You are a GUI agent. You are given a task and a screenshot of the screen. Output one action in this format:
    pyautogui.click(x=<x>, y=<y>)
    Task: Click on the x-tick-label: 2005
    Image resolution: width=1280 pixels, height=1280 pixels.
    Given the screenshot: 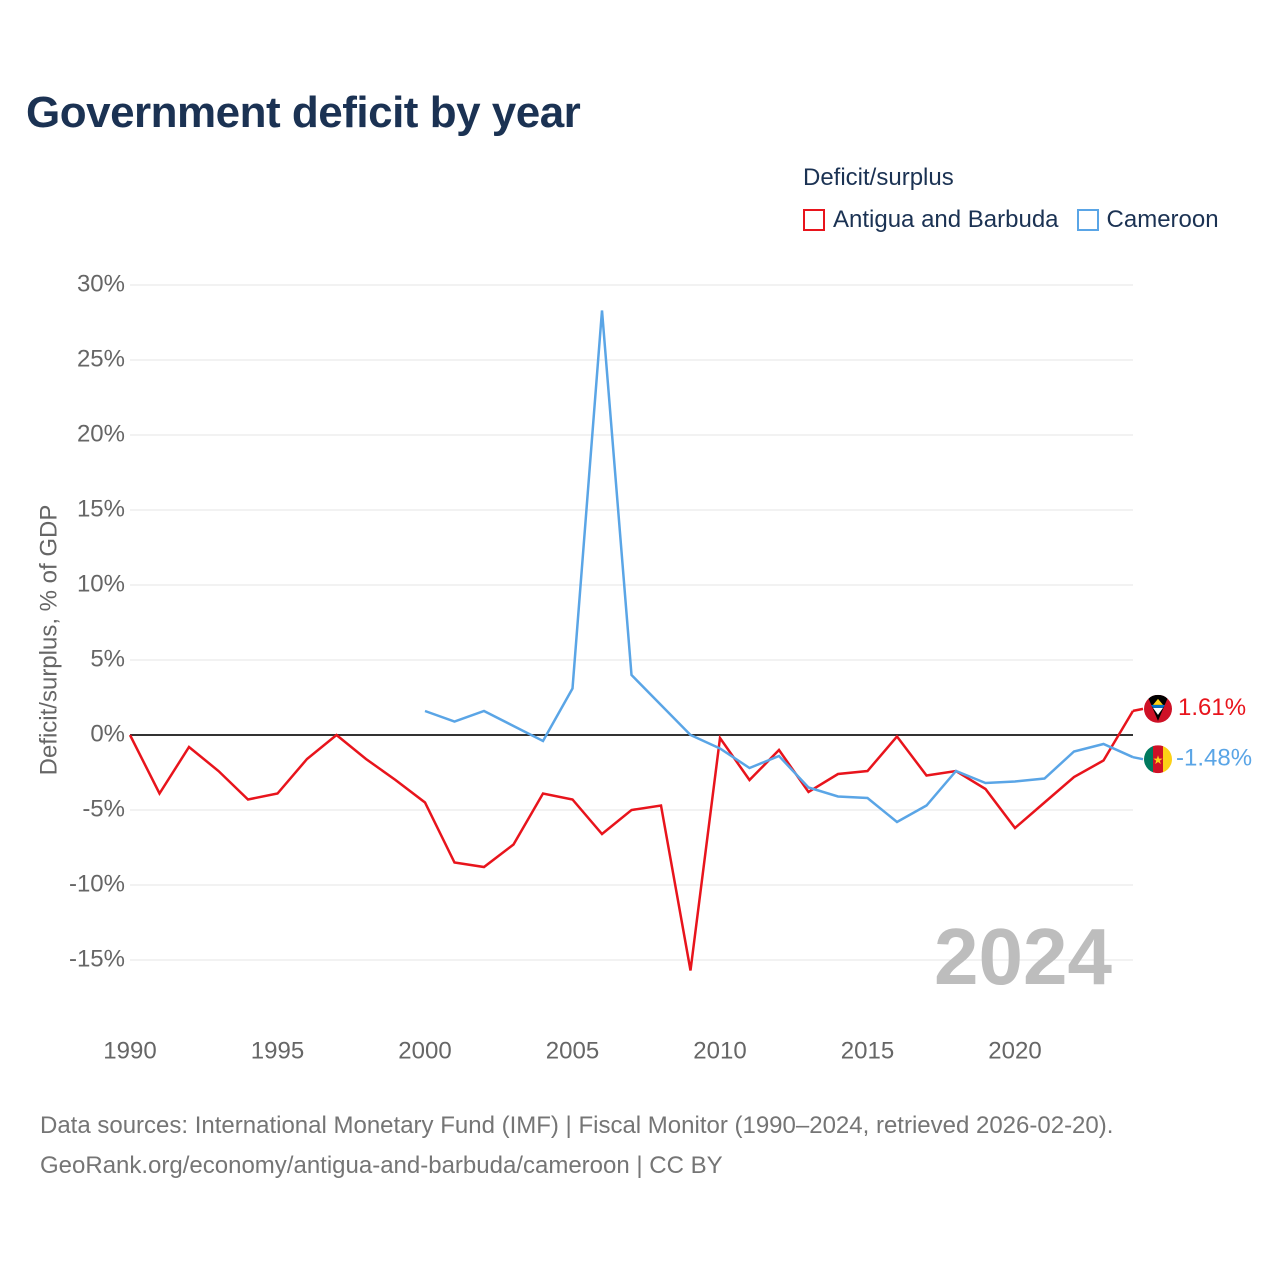 What is the action you would take?
    pyautogui.click(x=572, y=1050)
    